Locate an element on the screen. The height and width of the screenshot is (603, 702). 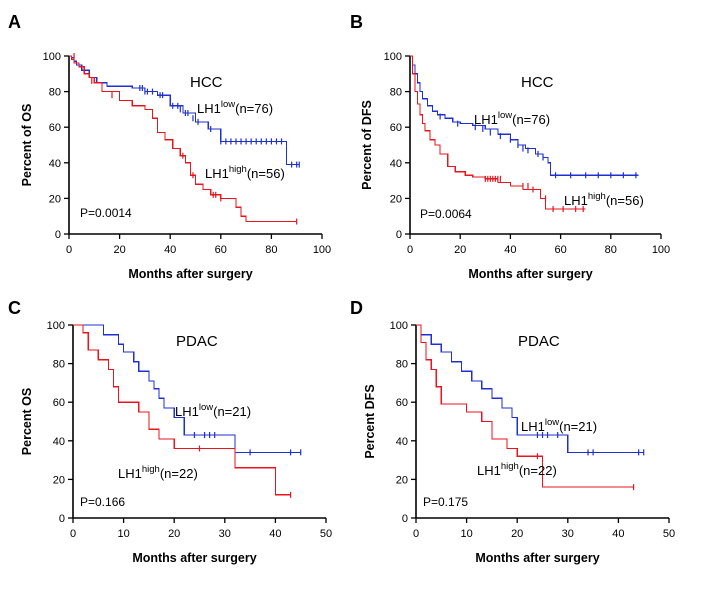
y-axis-title: Percent of DFS is located at coordinates (367, 145).